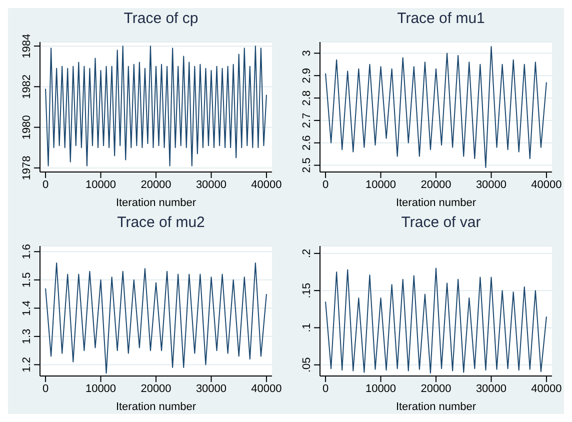 This screenshot has width=572, height=422. Describe the element at coordinates (27, 168) in the screenshot. I see `y-tick-label: 1978` at that location.